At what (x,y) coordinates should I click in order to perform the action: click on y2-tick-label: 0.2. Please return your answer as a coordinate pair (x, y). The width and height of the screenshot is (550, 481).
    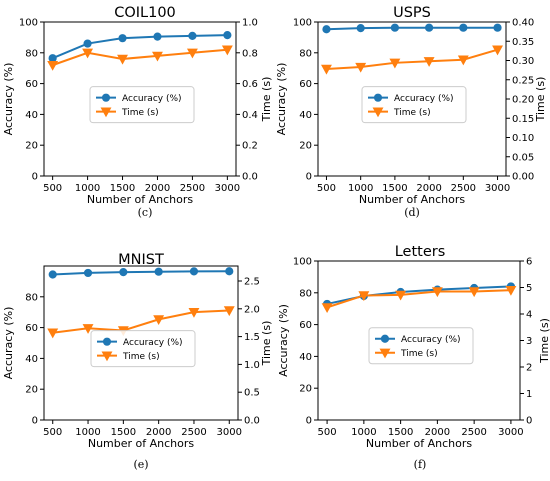
    Looking at the image, I should click on (250, 146).